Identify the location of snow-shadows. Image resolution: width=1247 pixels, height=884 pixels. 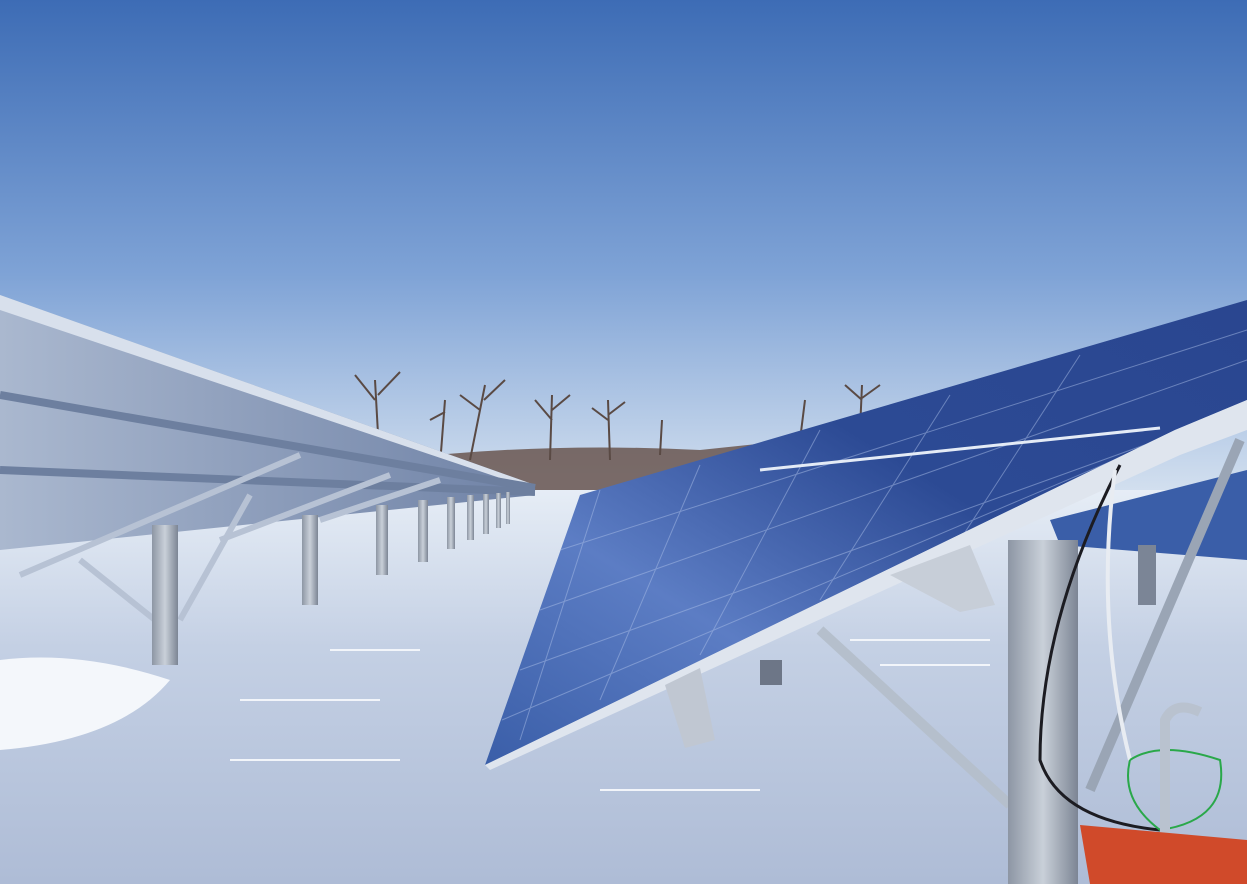
(610, 715).